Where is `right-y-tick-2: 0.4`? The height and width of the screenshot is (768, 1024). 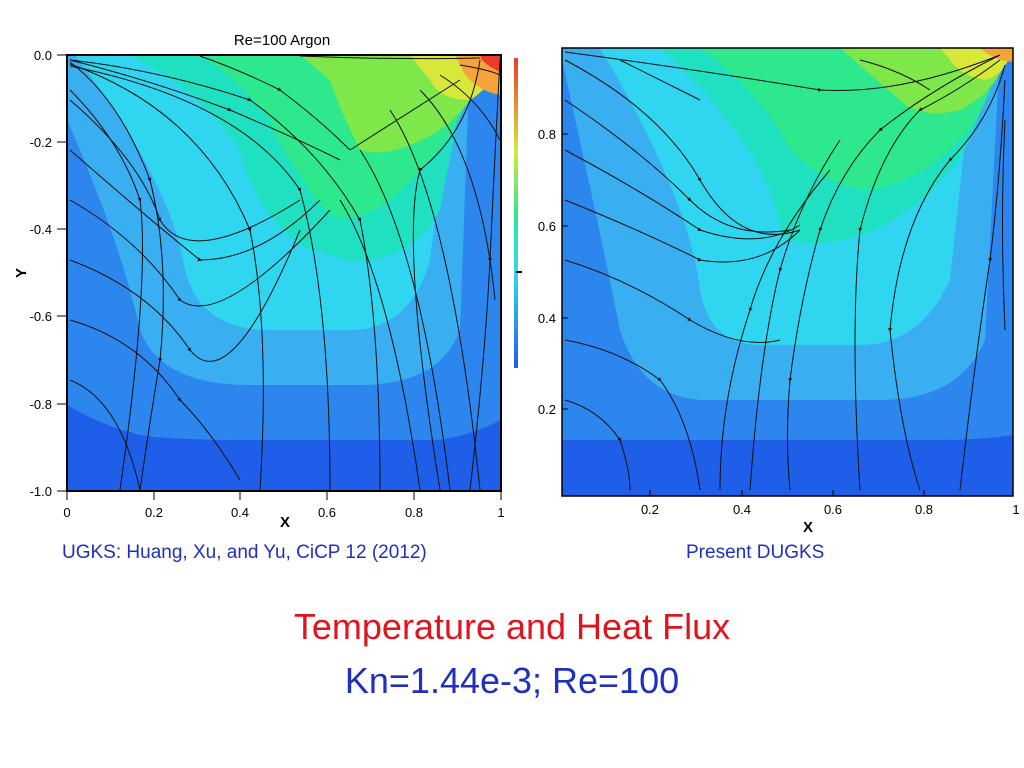
right-y-tick-2: 0.4 is located at coordinates (547, 318).